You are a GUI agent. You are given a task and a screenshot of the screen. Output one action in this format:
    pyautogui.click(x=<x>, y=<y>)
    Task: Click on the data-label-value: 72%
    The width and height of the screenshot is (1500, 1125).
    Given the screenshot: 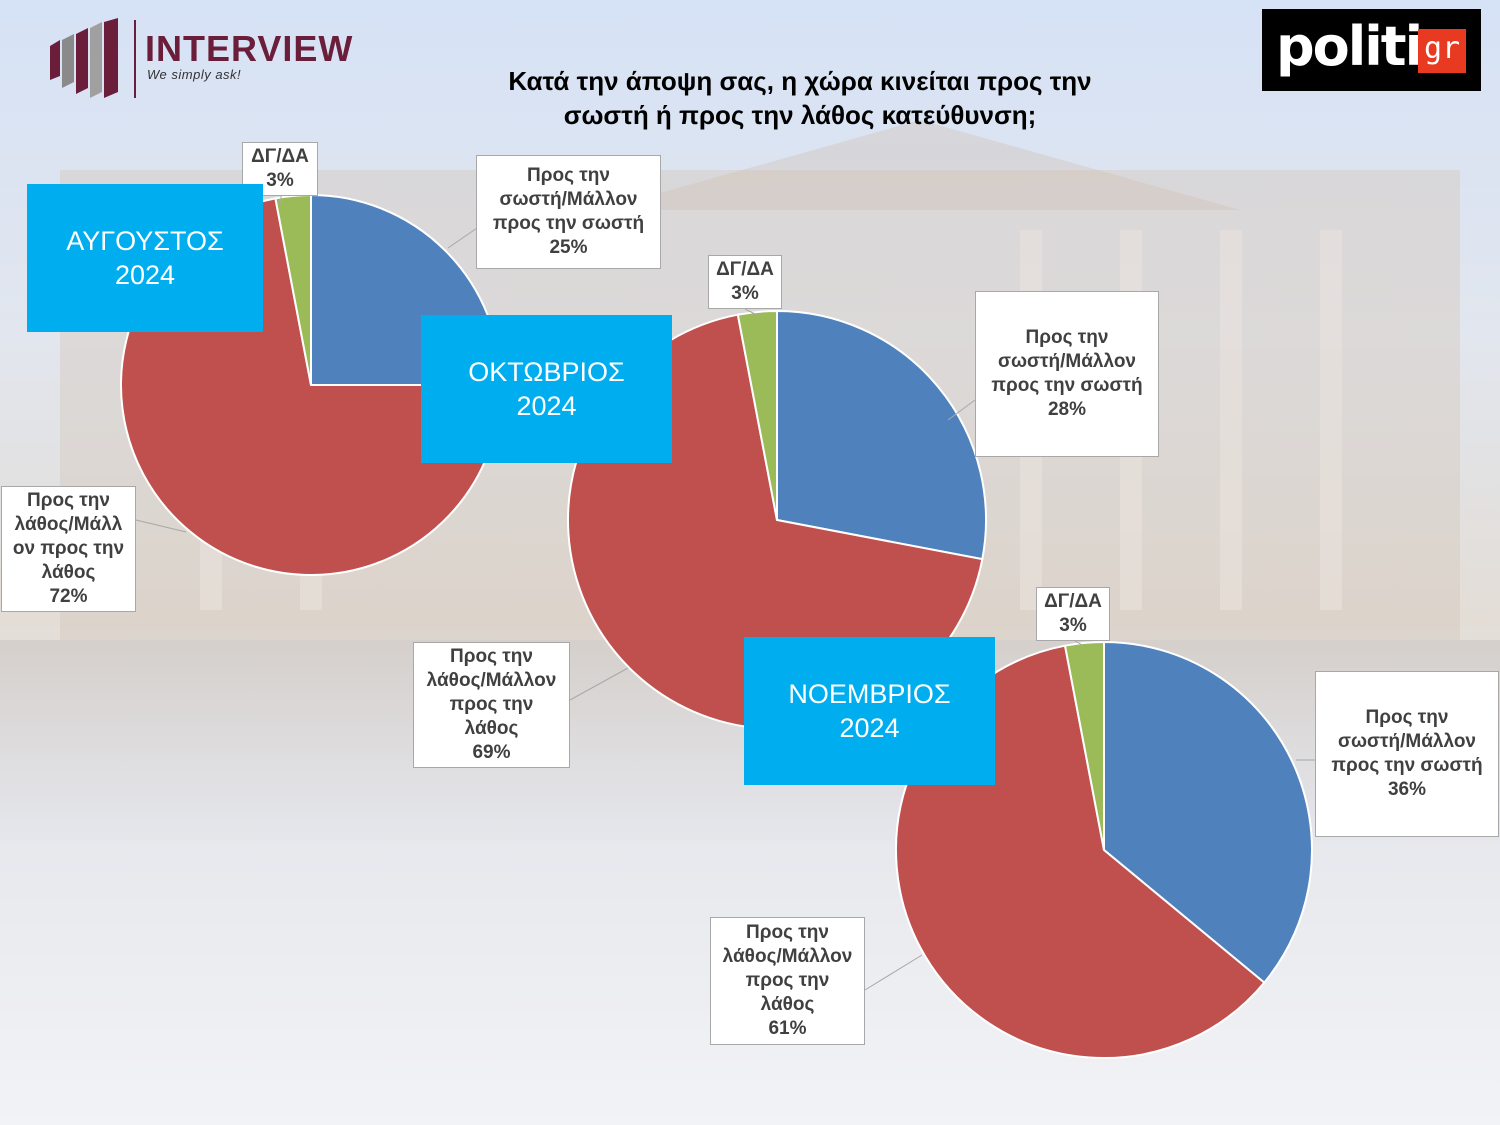 What is the action you would take?
    pyautogui.click(x=68, y=596)
    